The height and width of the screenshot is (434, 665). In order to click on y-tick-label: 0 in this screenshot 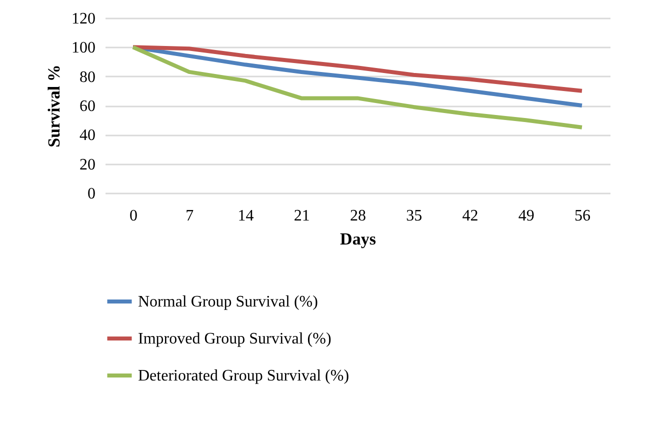, I will do `click(92, 194)`.